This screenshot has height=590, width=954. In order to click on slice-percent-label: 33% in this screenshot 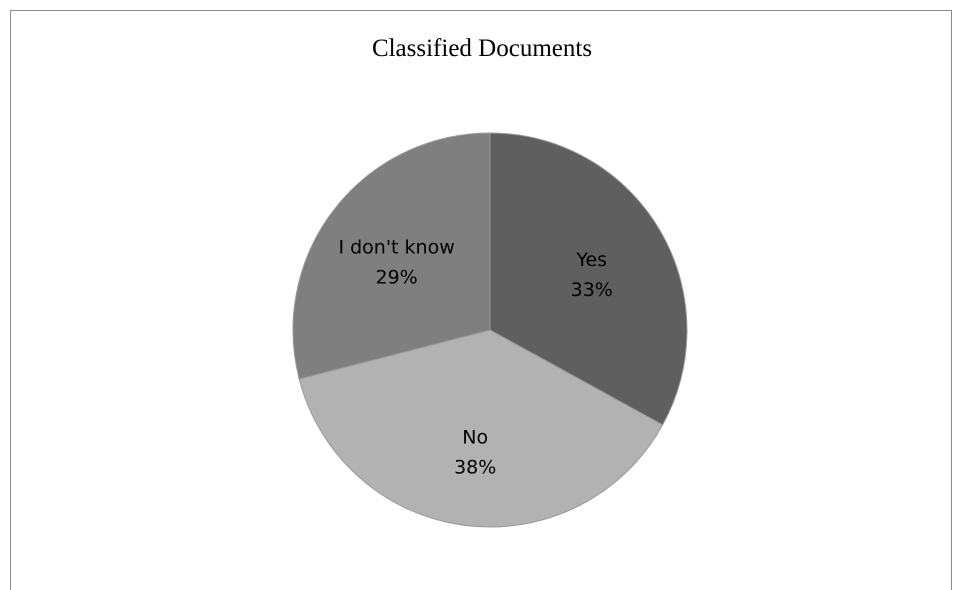, I will do `click(592, 290)`.